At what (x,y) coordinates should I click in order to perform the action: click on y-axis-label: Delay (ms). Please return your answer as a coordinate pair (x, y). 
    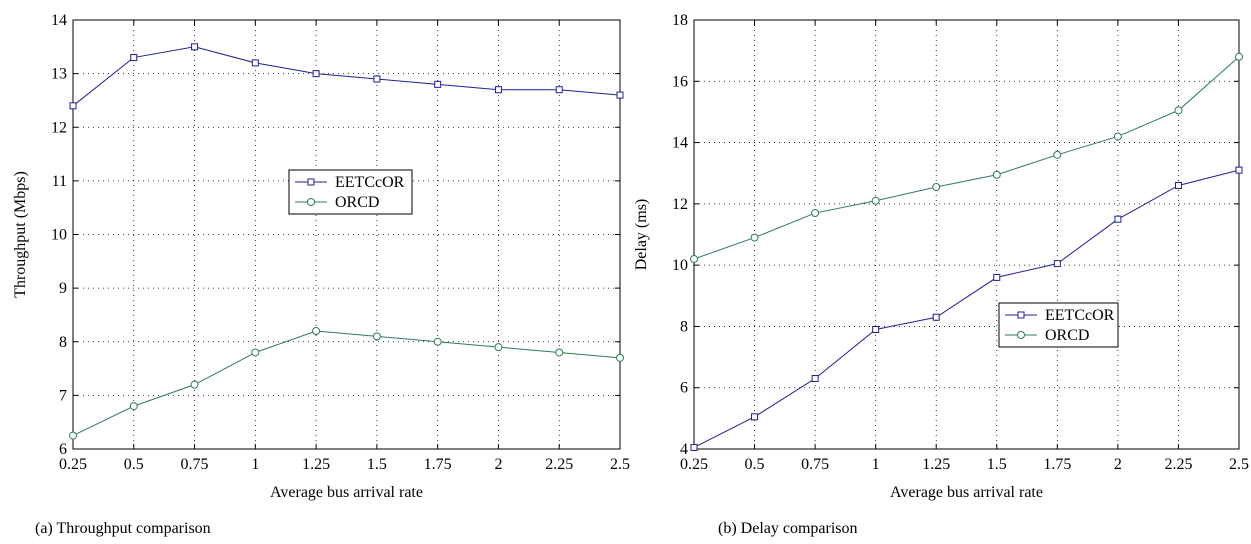
    Looking at the image, I should click on (641, 235).